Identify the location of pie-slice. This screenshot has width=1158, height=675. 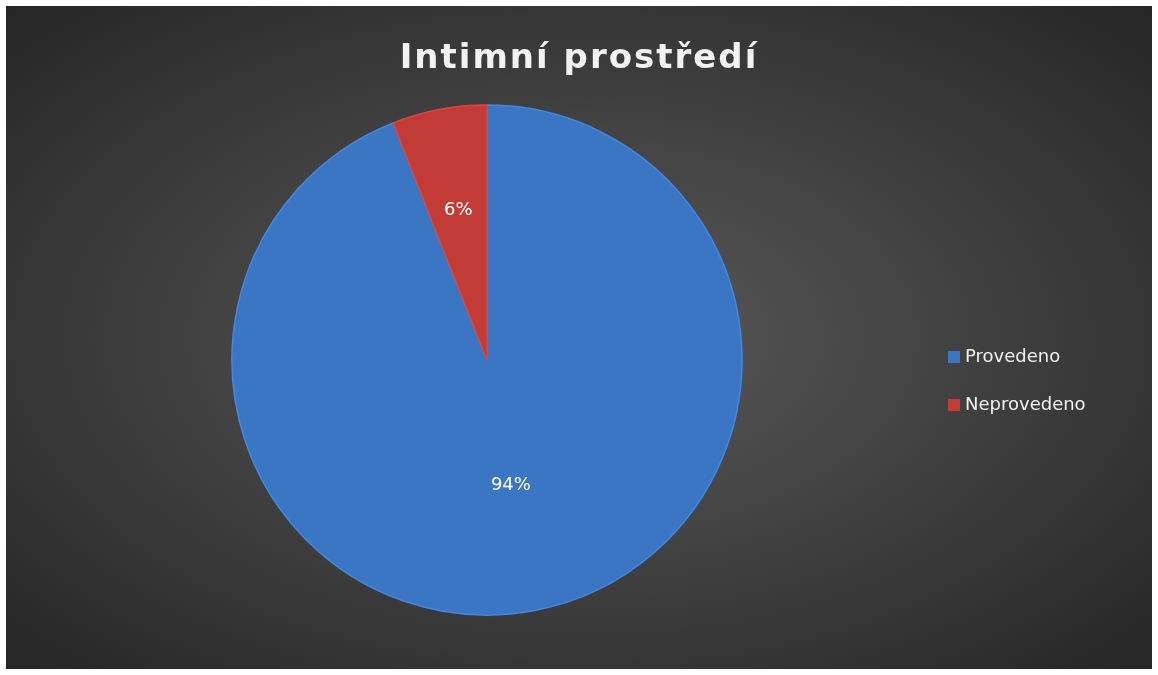
(440, 232).